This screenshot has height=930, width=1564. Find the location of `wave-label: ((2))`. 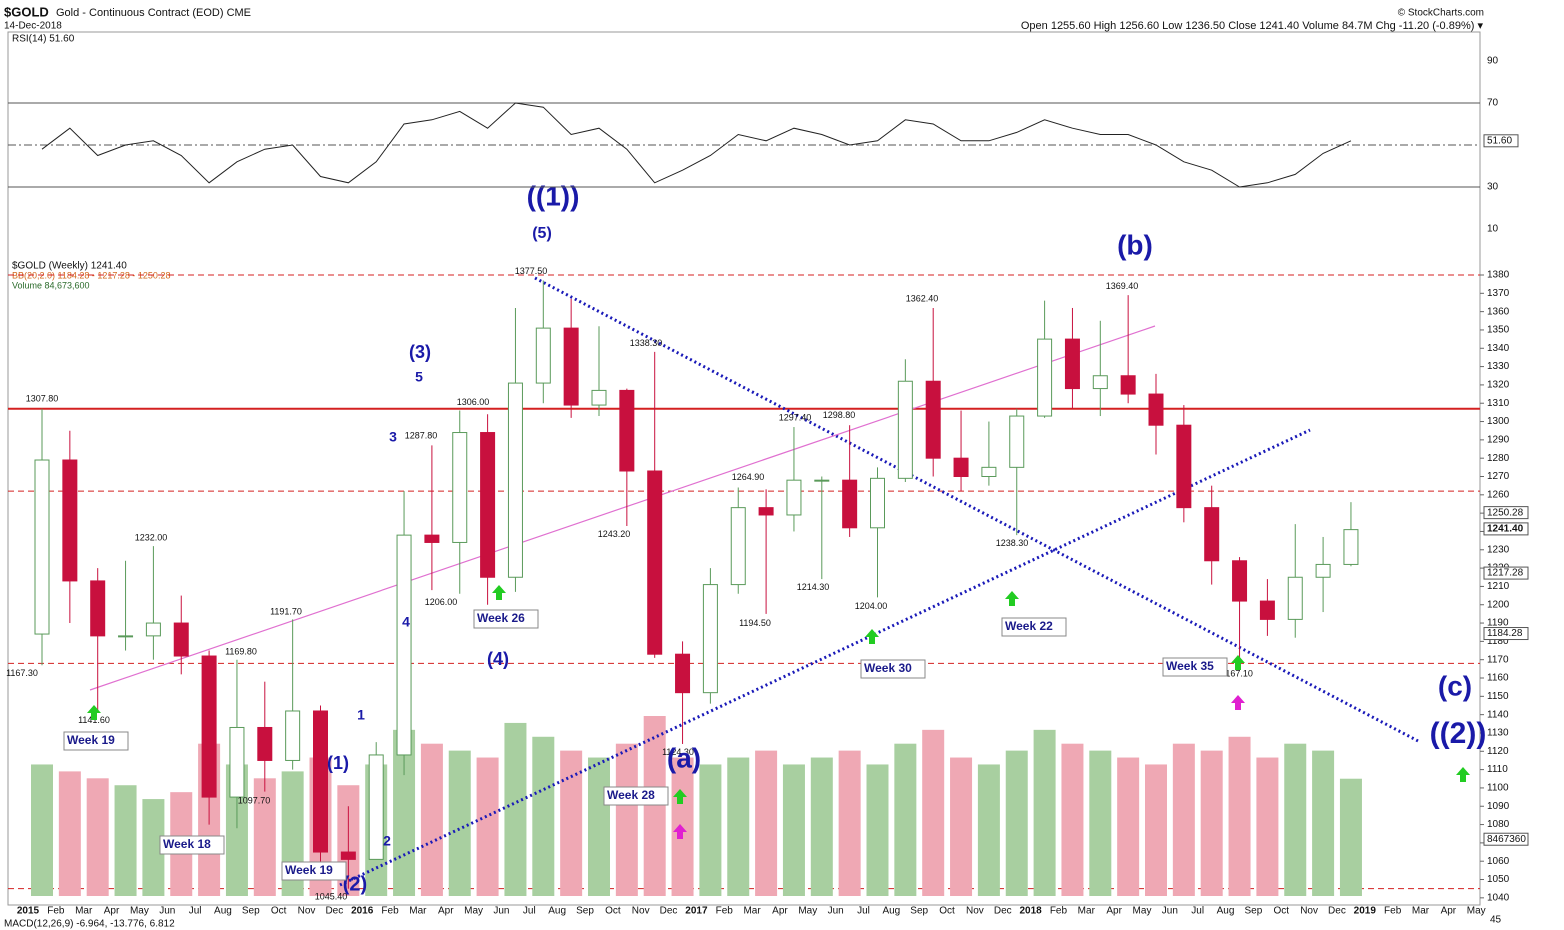

wave-label: ((2)) is located at coordinates (1458, 733).